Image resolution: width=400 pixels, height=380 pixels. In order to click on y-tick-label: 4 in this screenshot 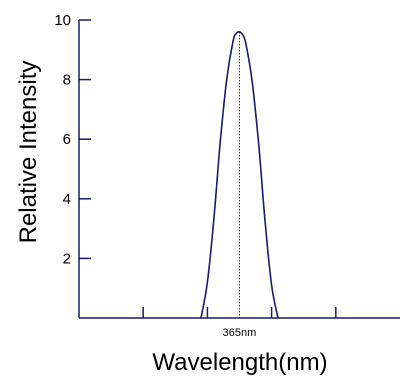, I will do `click(67, 199)`.